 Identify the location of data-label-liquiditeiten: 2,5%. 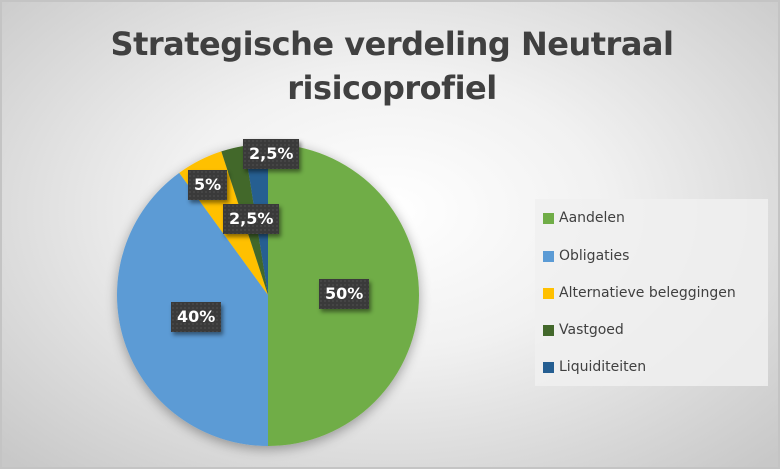
(271, 154).